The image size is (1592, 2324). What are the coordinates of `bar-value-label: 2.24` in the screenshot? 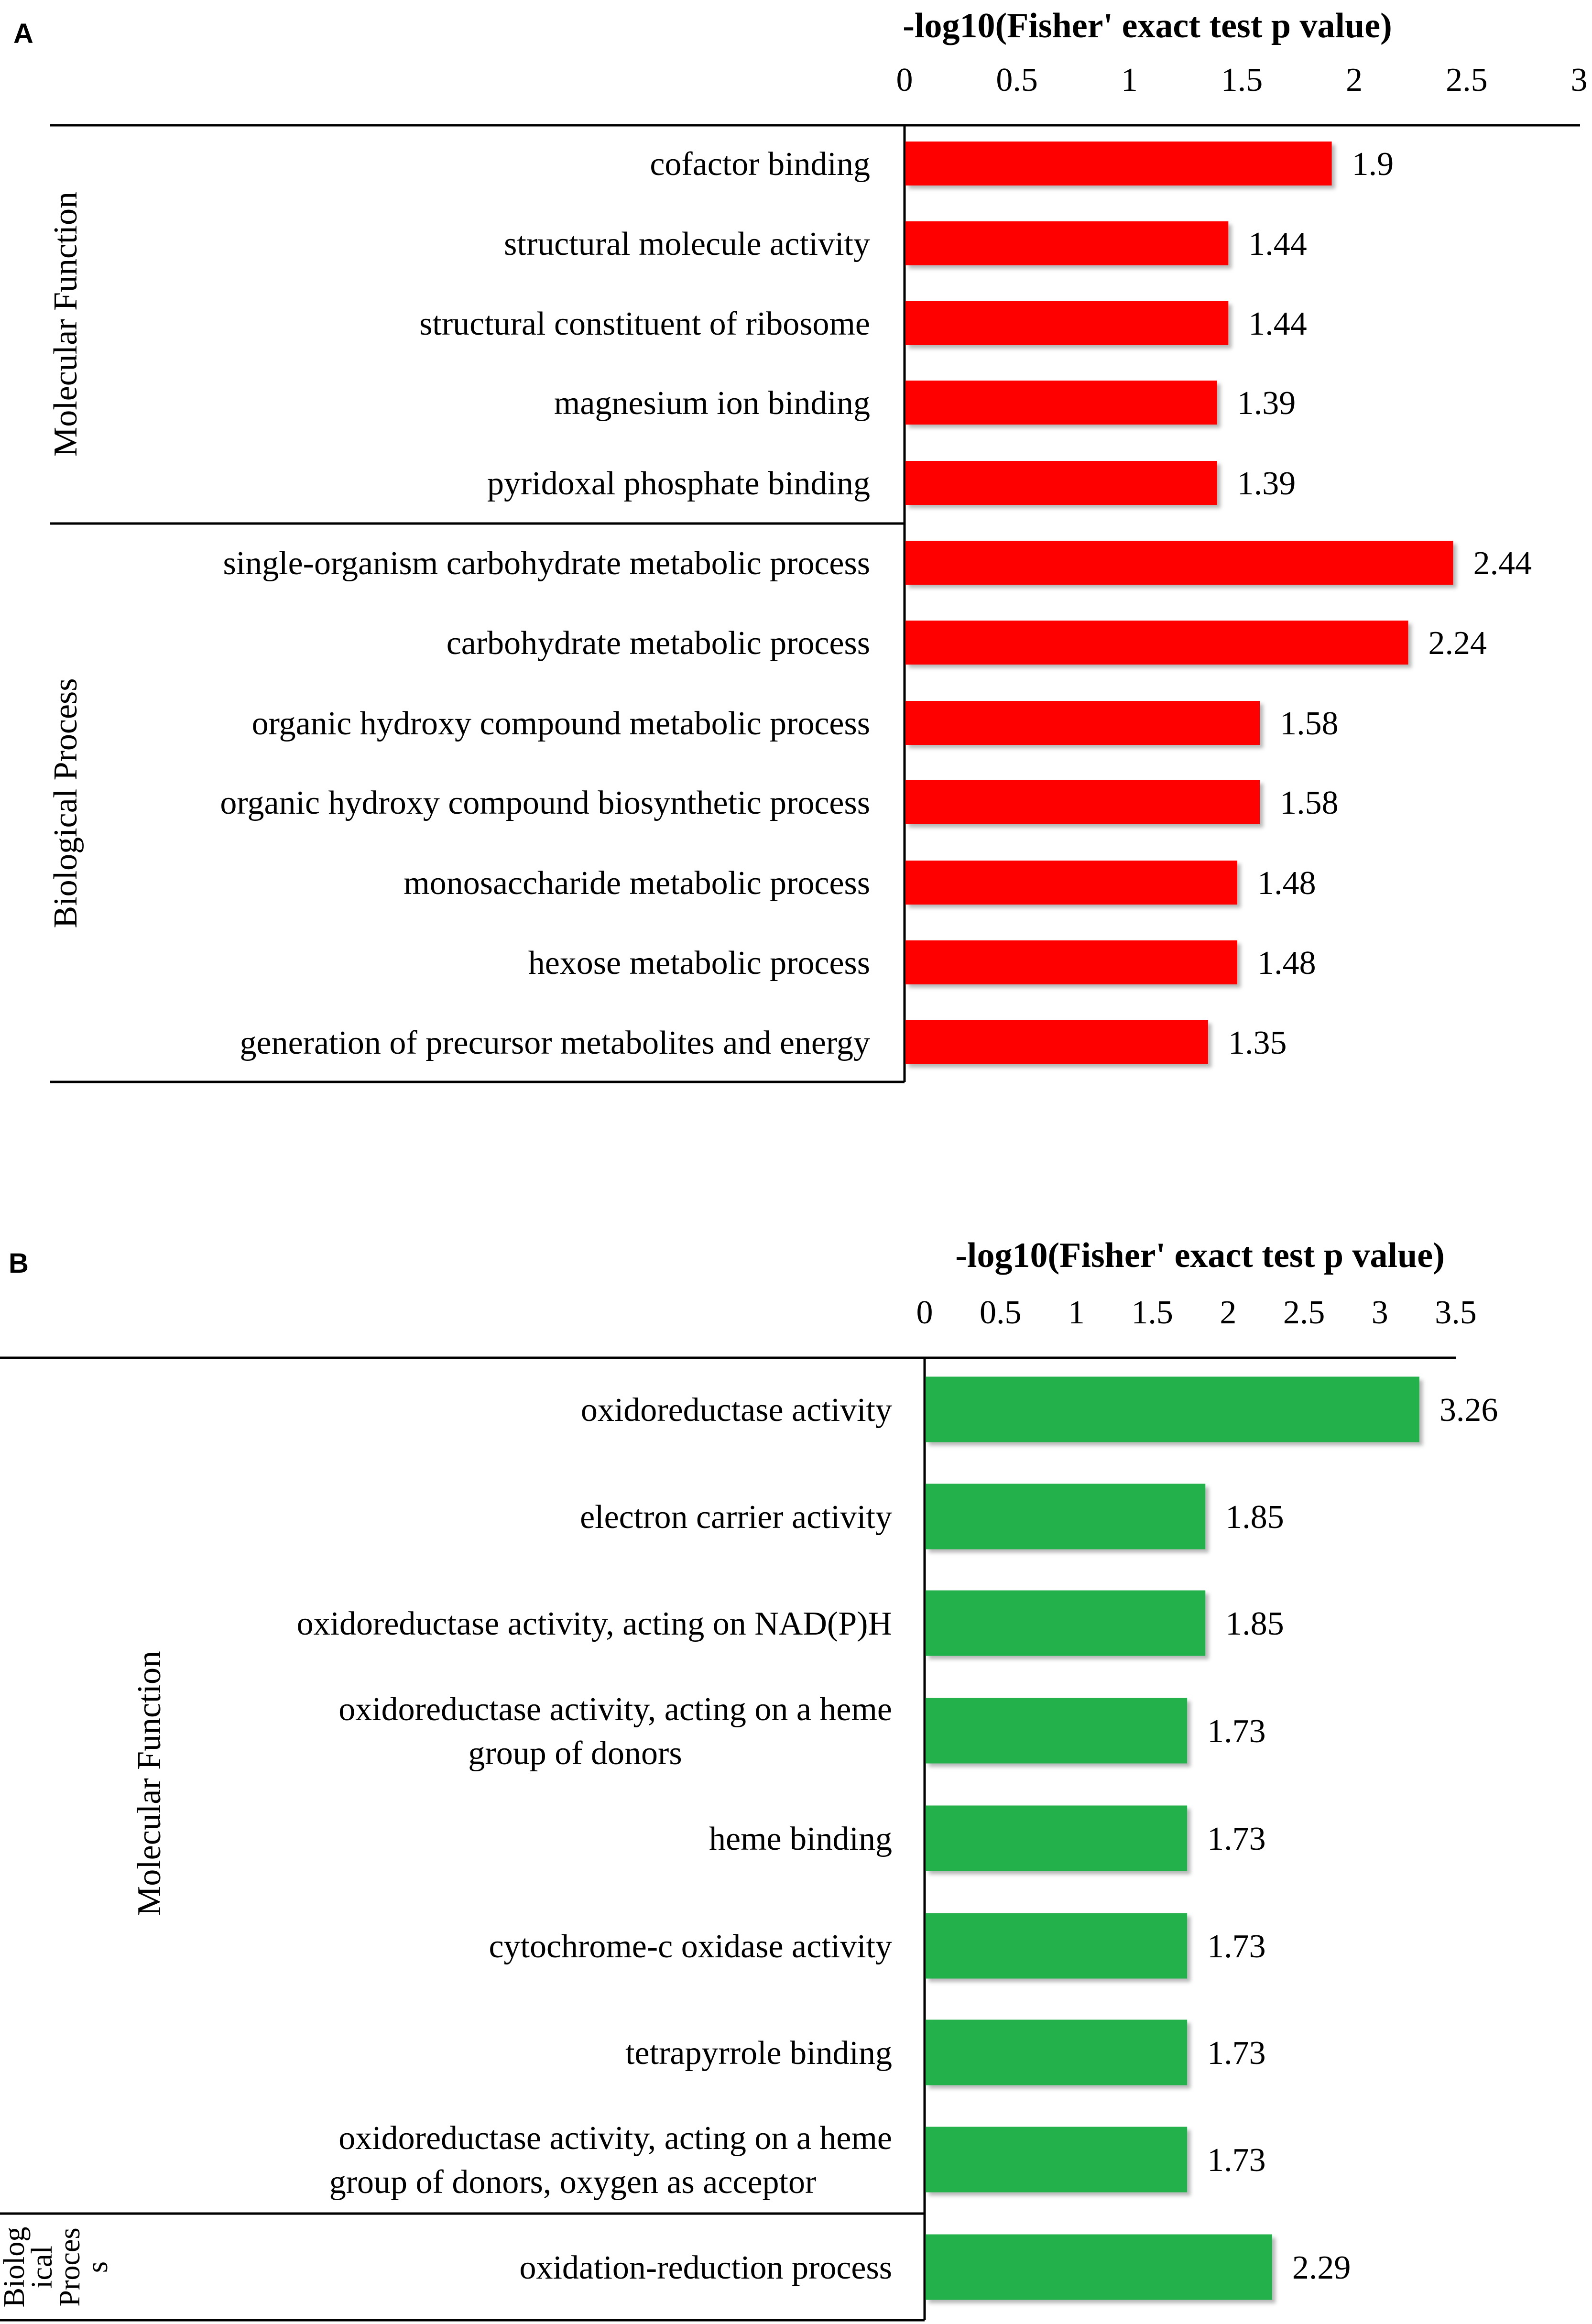 It's located at (1457, 644).